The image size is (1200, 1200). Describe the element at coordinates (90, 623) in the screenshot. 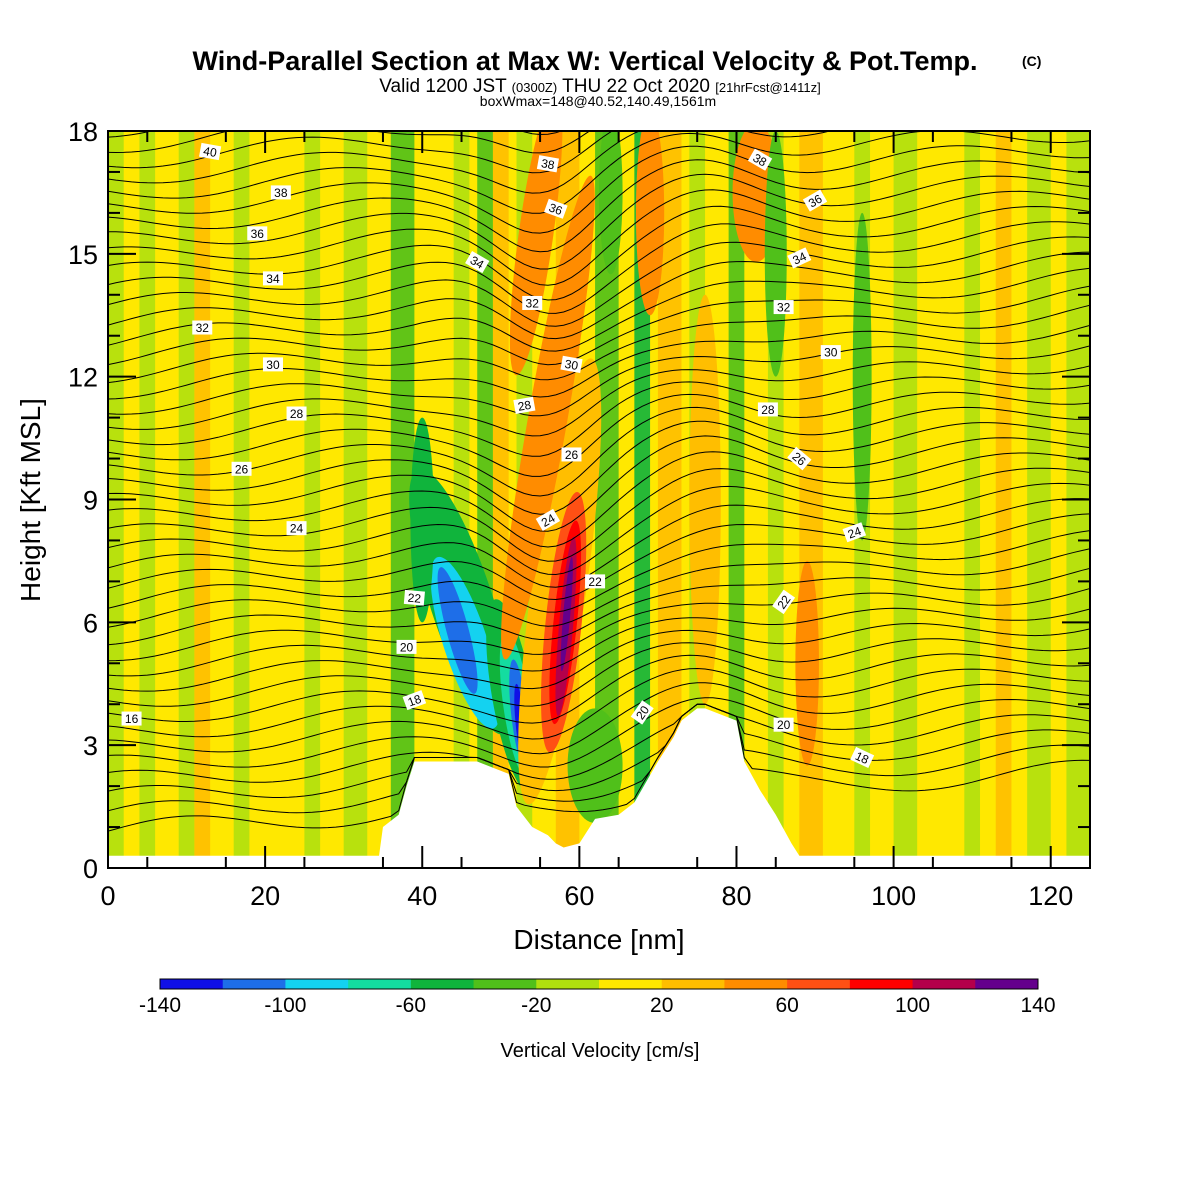

I see `y-tick-label: 6` at that location.